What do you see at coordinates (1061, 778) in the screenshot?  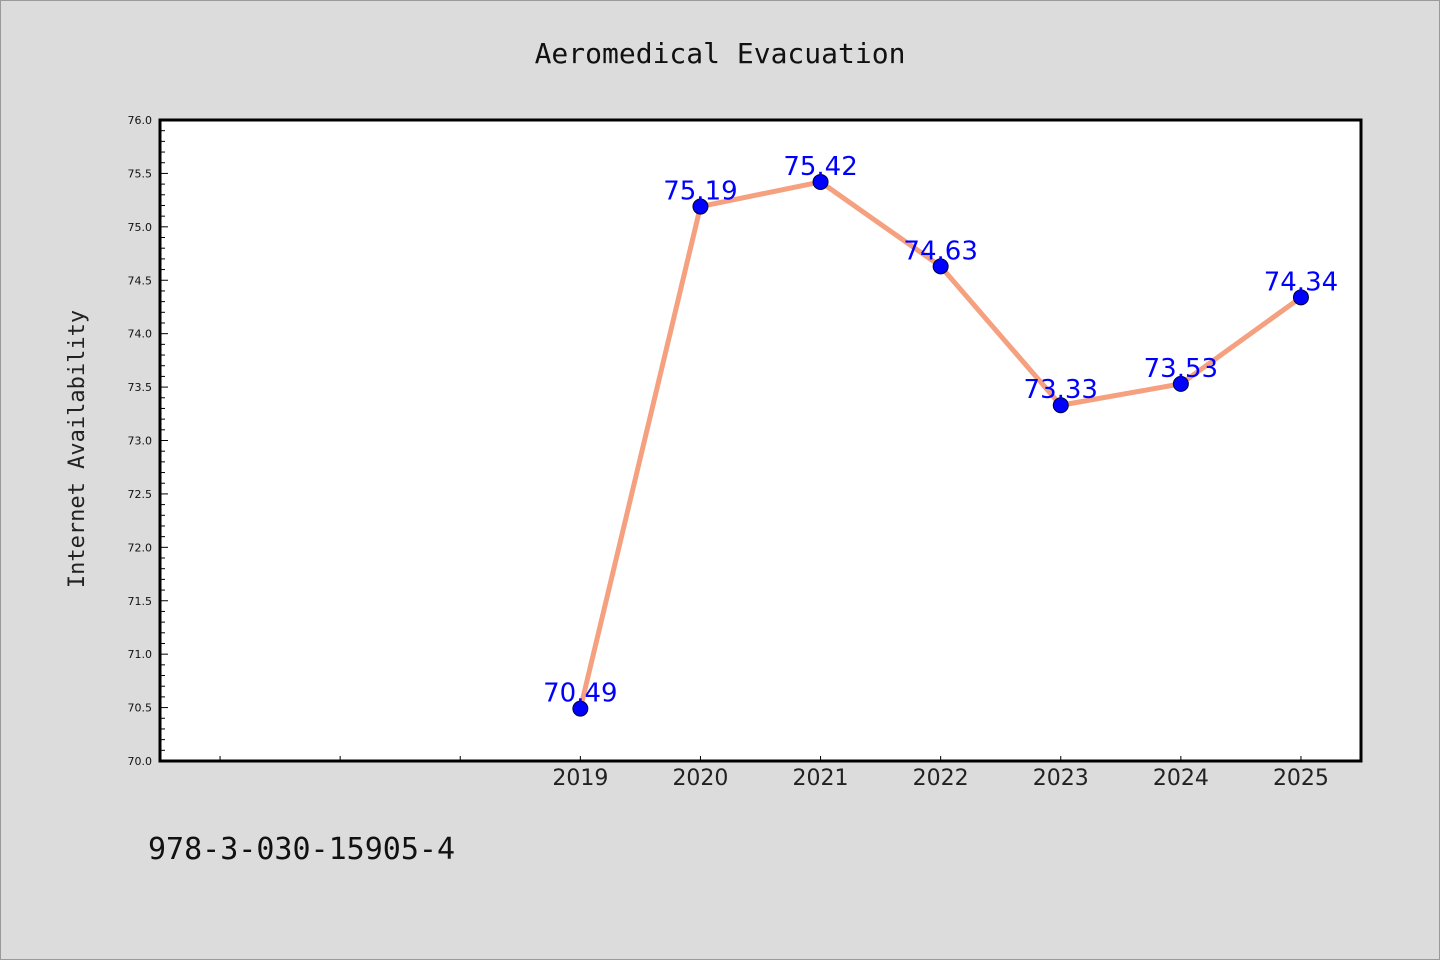 I see `x-tick-label: 2023` at bounding box center [1061, 778].